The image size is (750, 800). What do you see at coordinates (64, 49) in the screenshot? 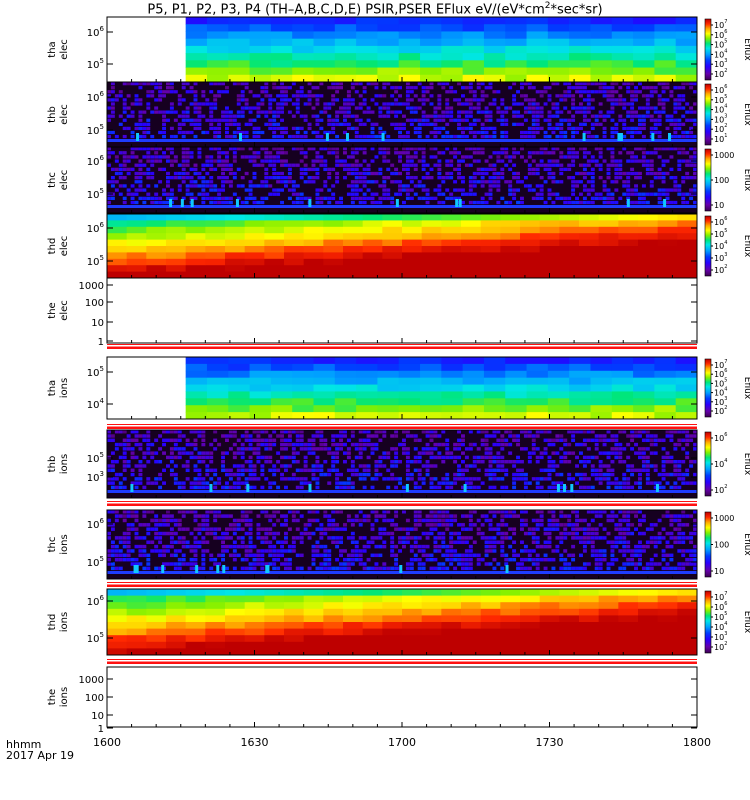
I see `y-label-tha-elec-bottom: elec` at bounding box center [64, 49].